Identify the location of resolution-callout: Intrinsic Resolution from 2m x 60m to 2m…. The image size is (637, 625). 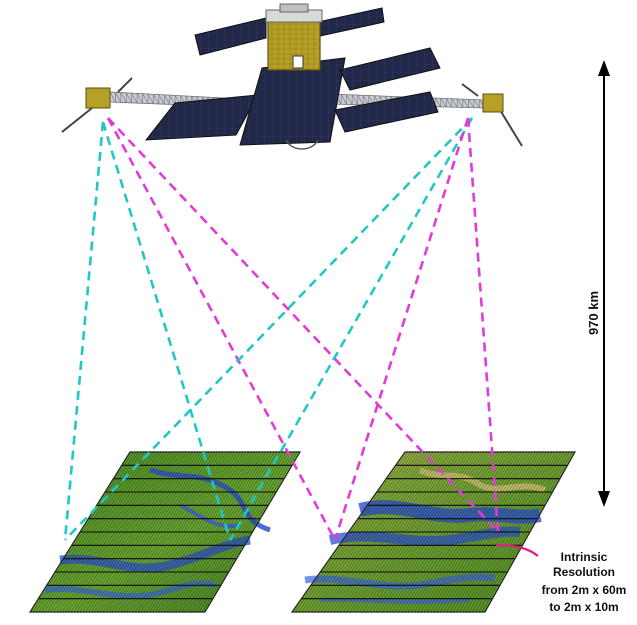
(561, 578).